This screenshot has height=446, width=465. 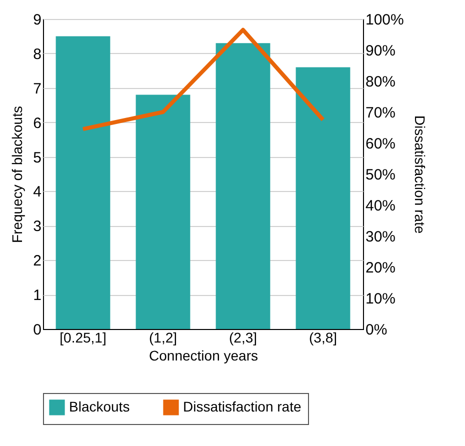 I want to click on legend-label: Blackouts, so click(x=99, y=406).